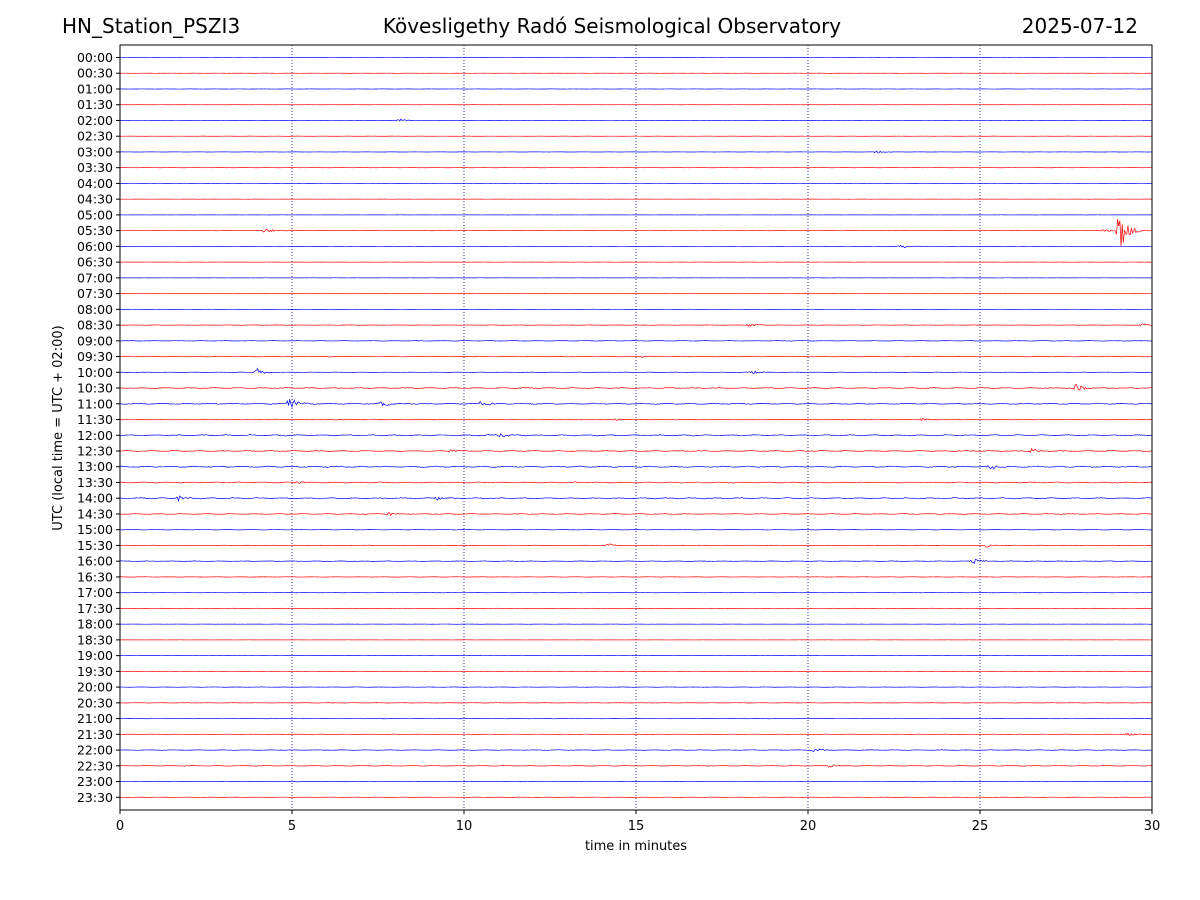  I want to click on x-tick-label: 20, so click(808, 826).